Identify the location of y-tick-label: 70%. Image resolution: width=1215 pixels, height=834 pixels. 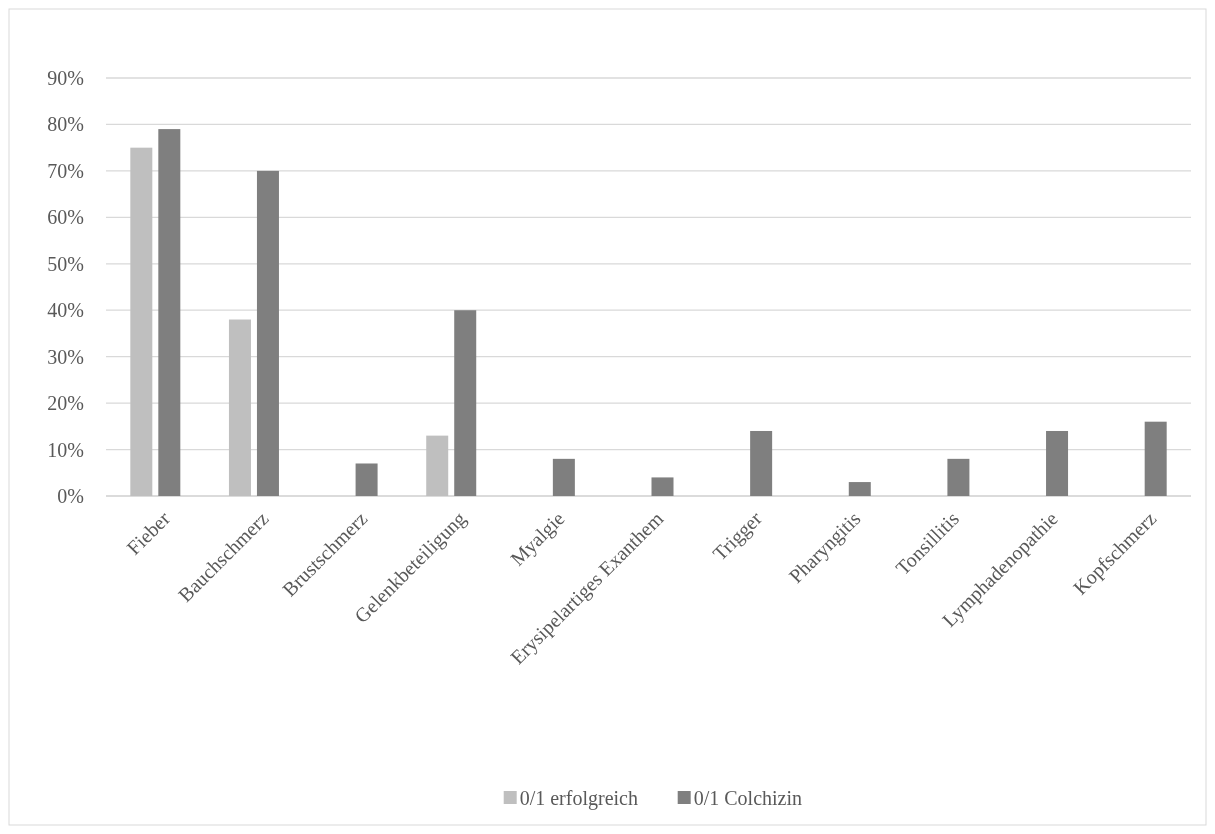
(65, 170).